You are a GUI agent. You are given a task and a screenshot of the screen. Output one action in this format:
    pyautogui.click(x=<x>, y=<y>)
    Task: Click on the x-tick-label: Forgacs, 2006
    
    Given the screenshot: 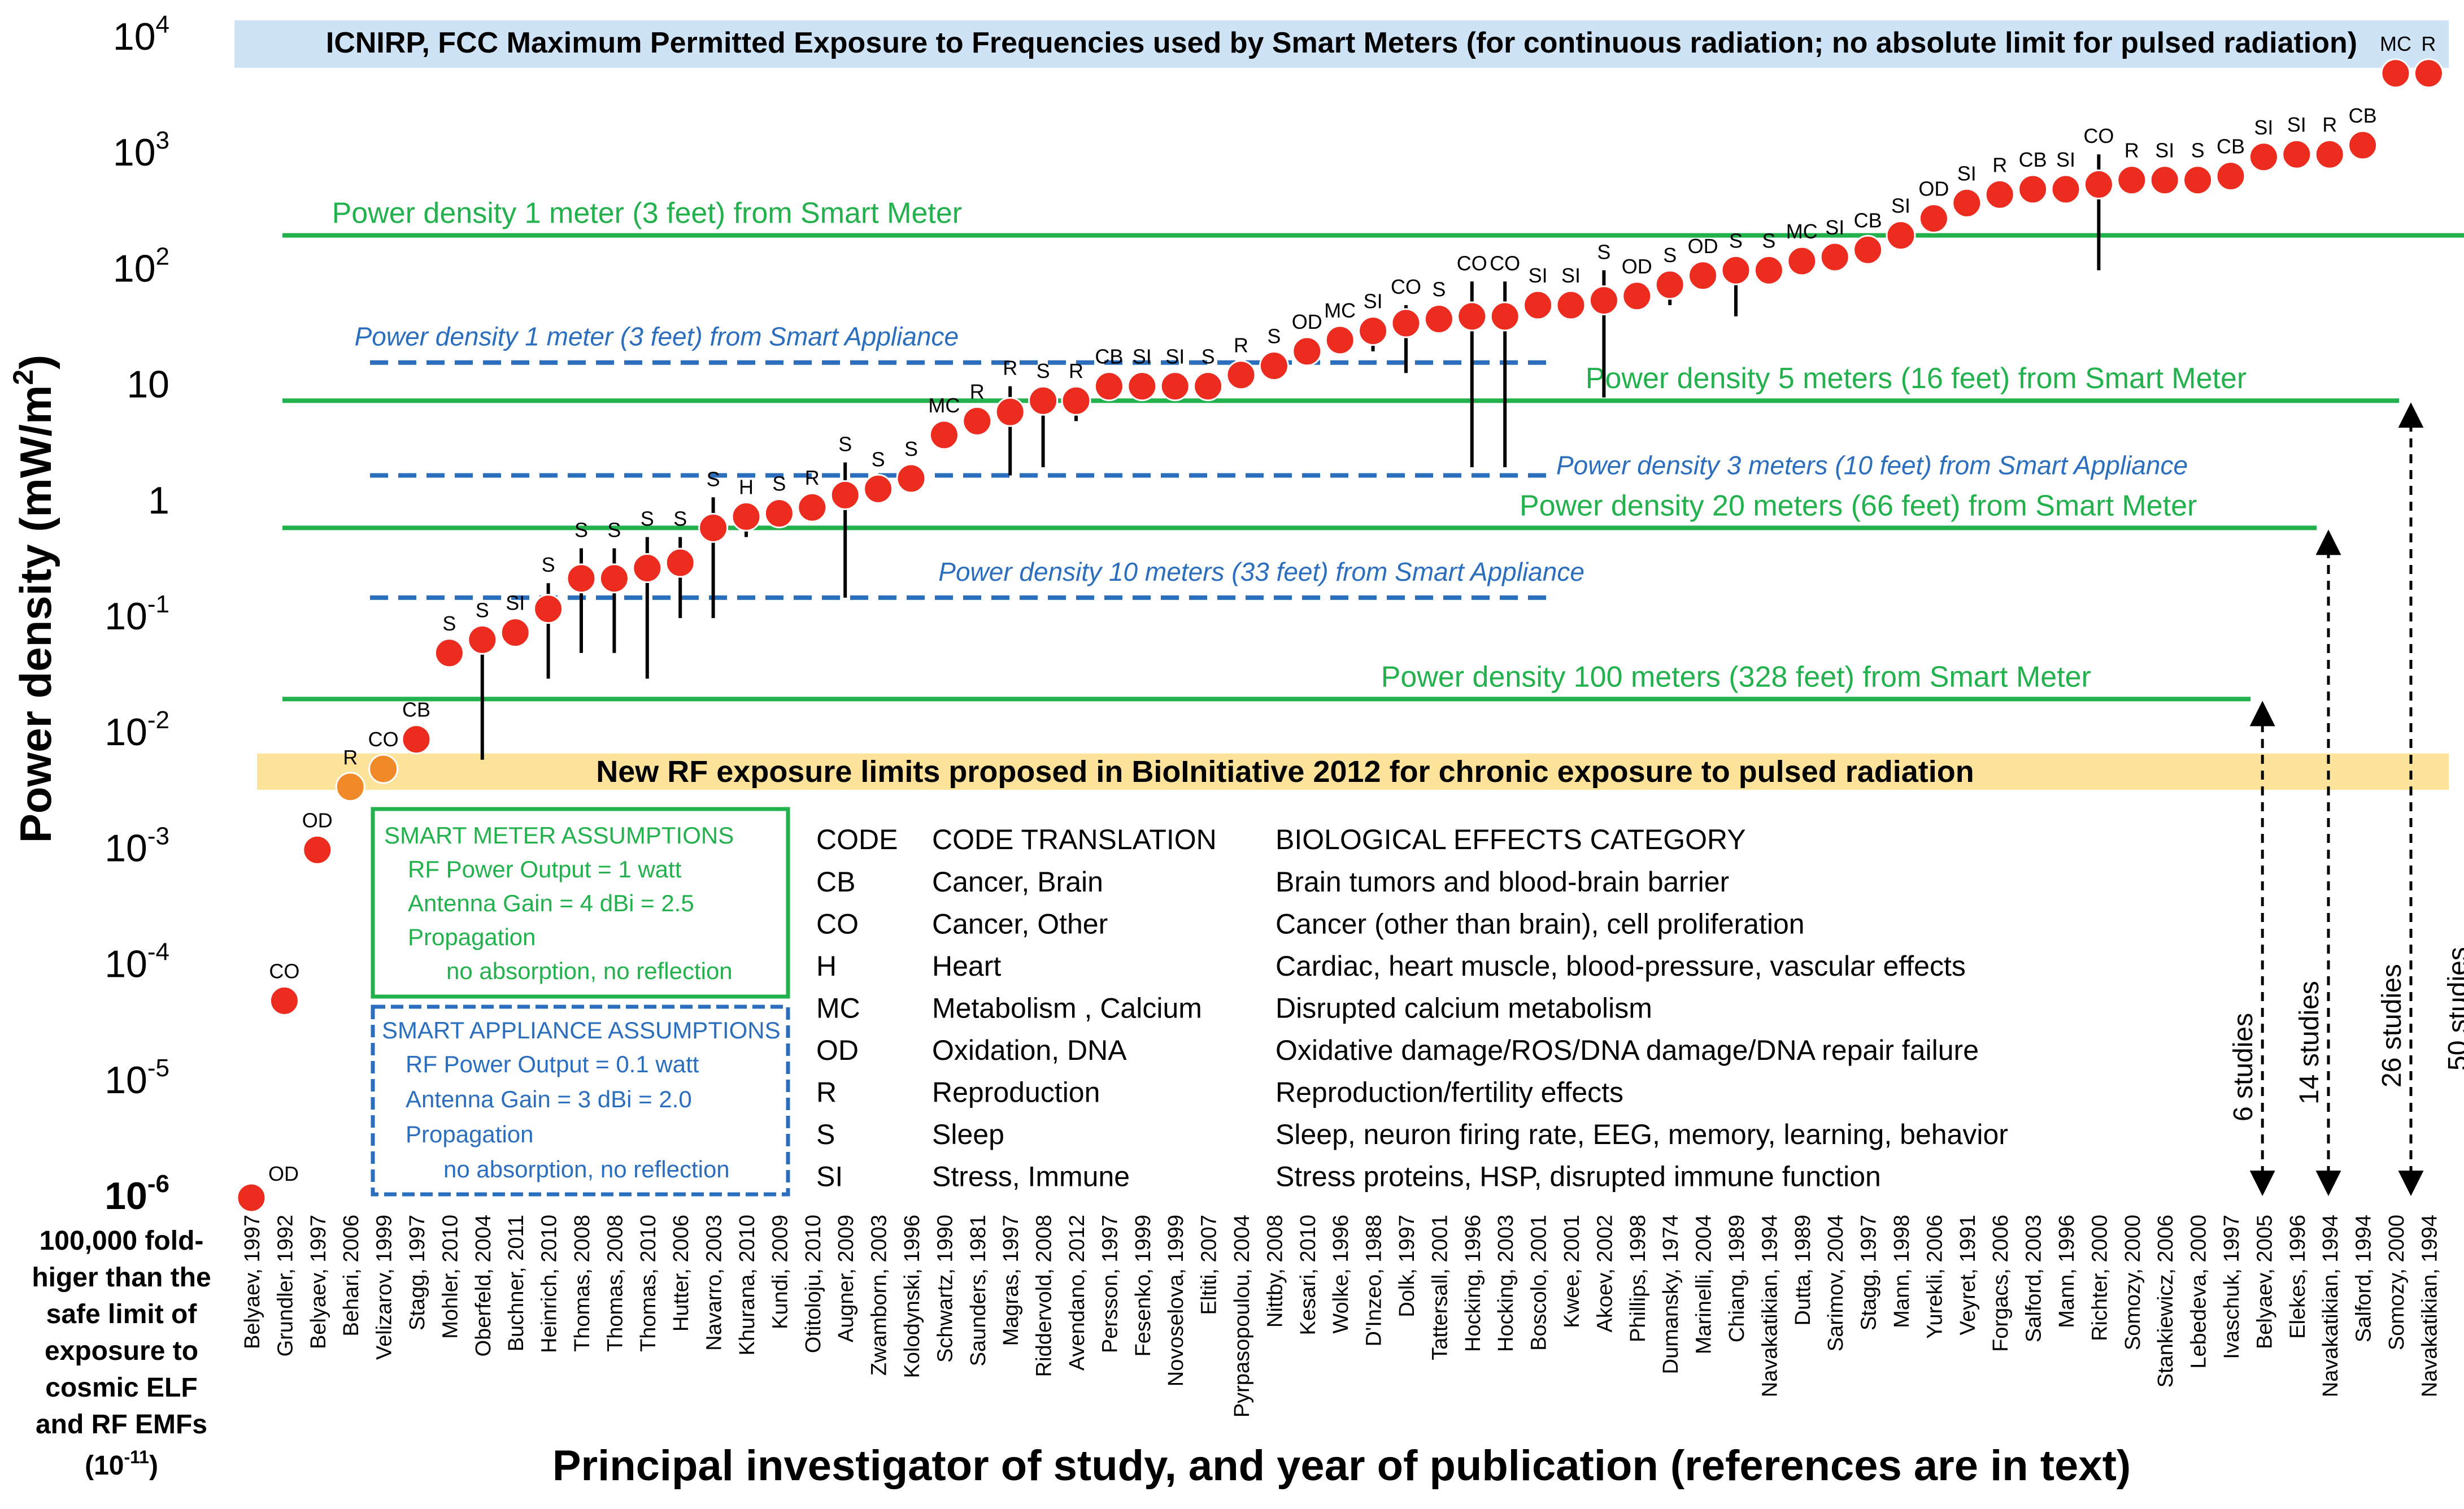 What is the action you would take?
    pyautogui.click(x=2001, y=1284)
    